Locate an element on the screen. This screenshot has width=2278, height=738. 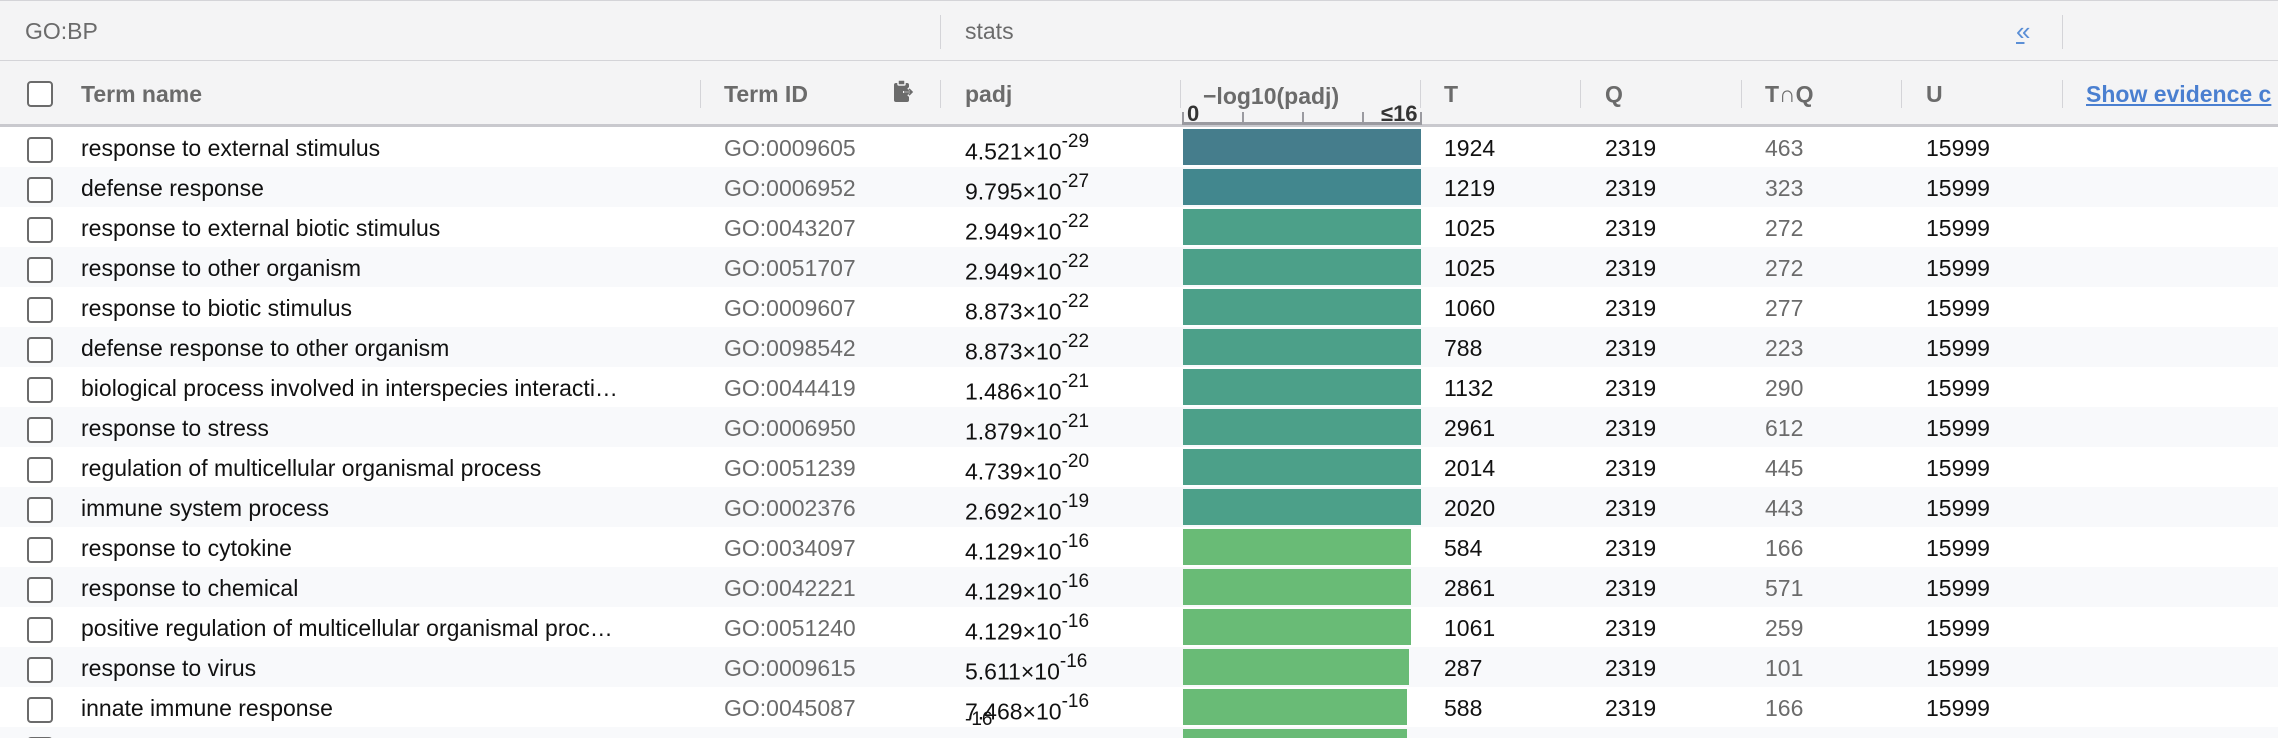
padj-mantissa: 1.486×10 is located at coordinates (1013, 391).